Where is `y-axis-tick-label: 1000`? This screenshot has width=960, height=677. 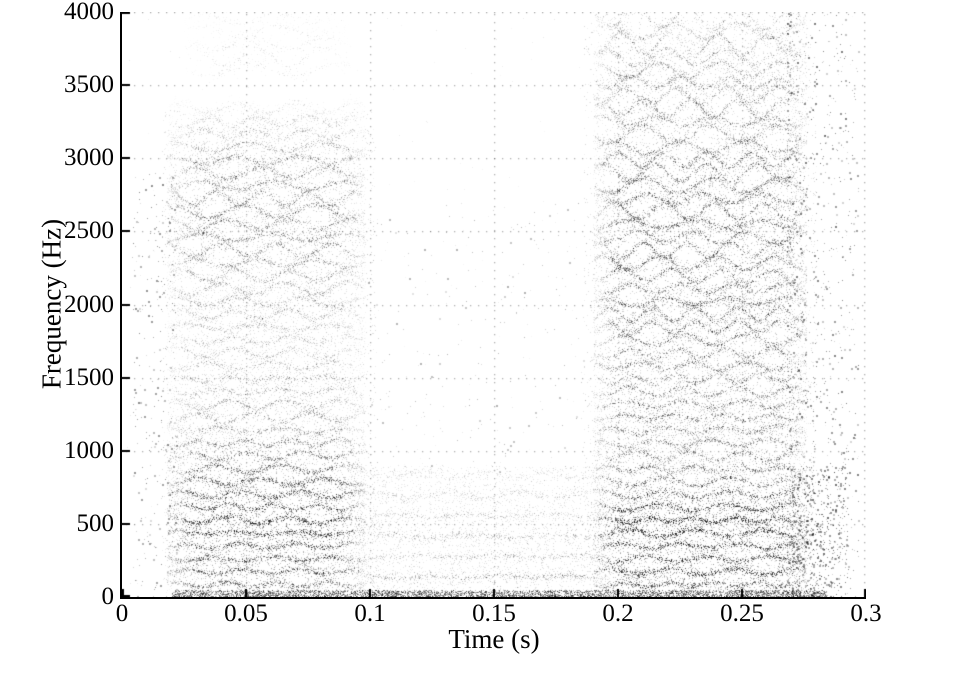
y-axis-tick-label: 1000 is located at coordinates (89, 450).